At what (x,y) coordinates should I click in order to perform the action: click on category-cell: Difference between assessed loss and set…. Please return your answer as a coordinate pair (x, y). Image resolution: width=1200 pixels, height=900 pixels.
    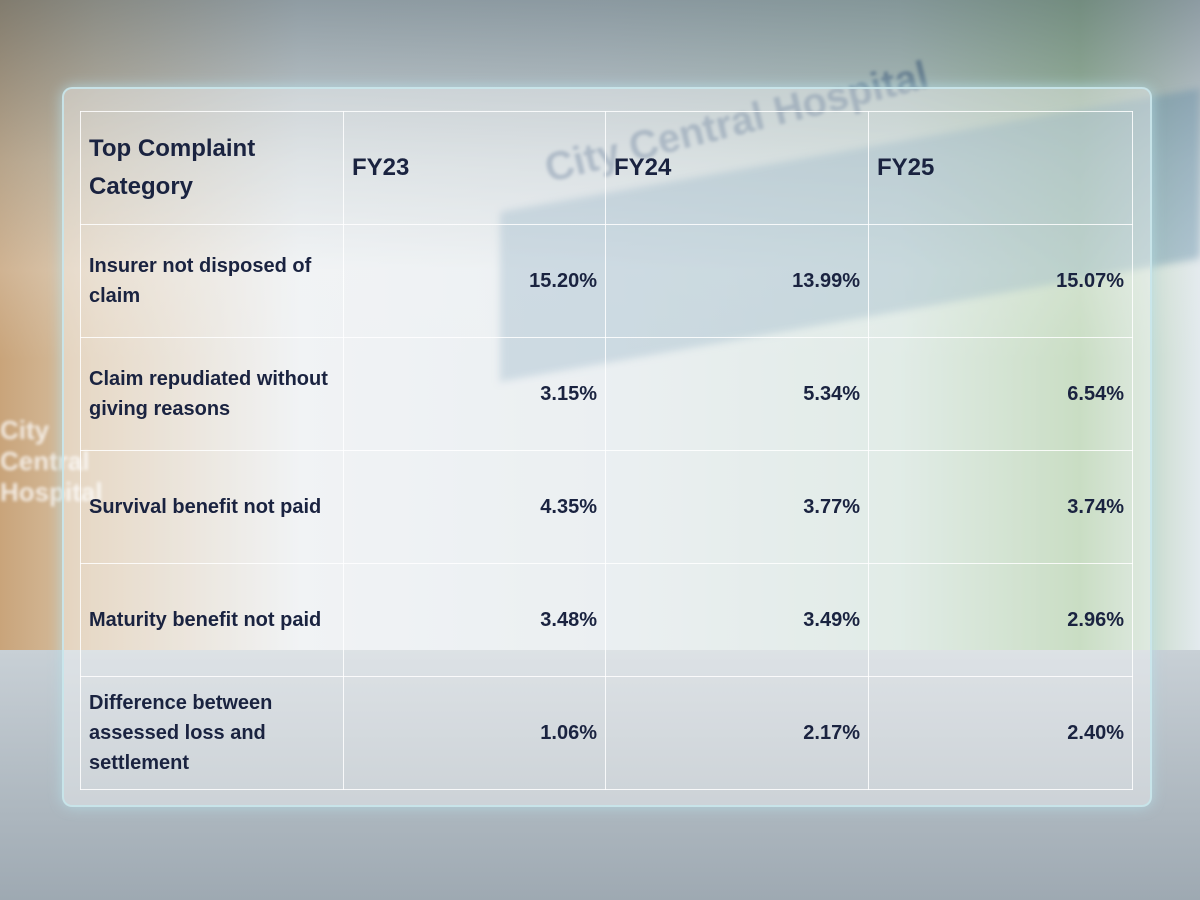
    Looking at the image, I should click on (212, 733).